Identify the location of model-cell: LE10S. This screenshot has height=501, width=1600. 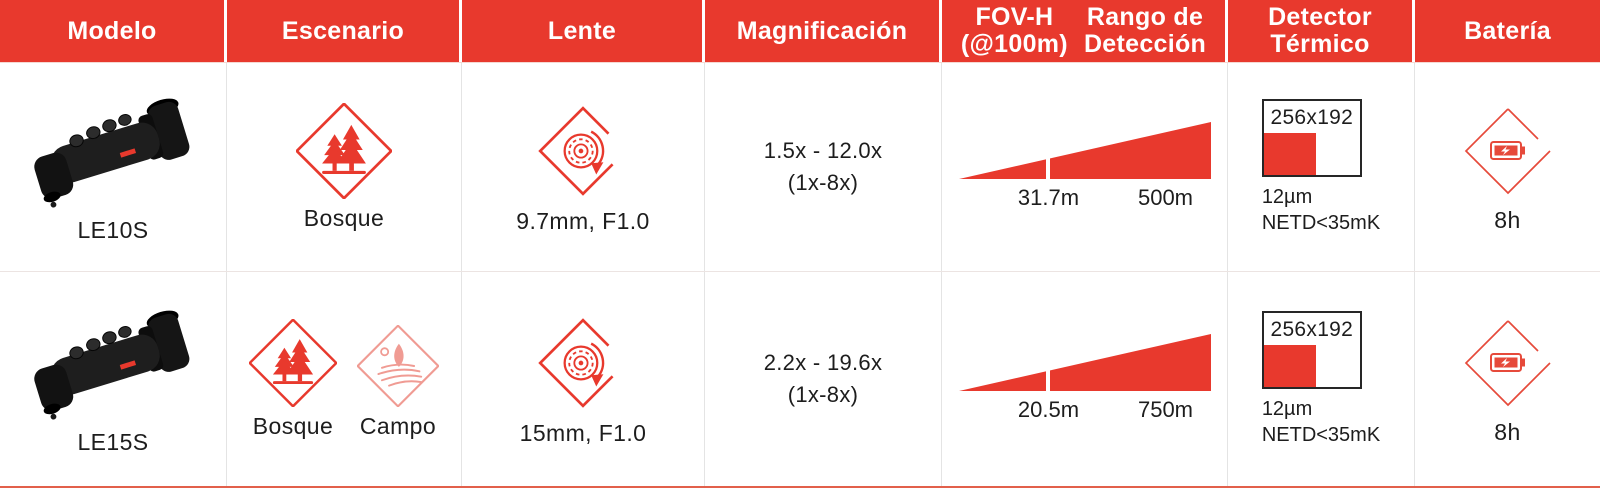
(113, 167).